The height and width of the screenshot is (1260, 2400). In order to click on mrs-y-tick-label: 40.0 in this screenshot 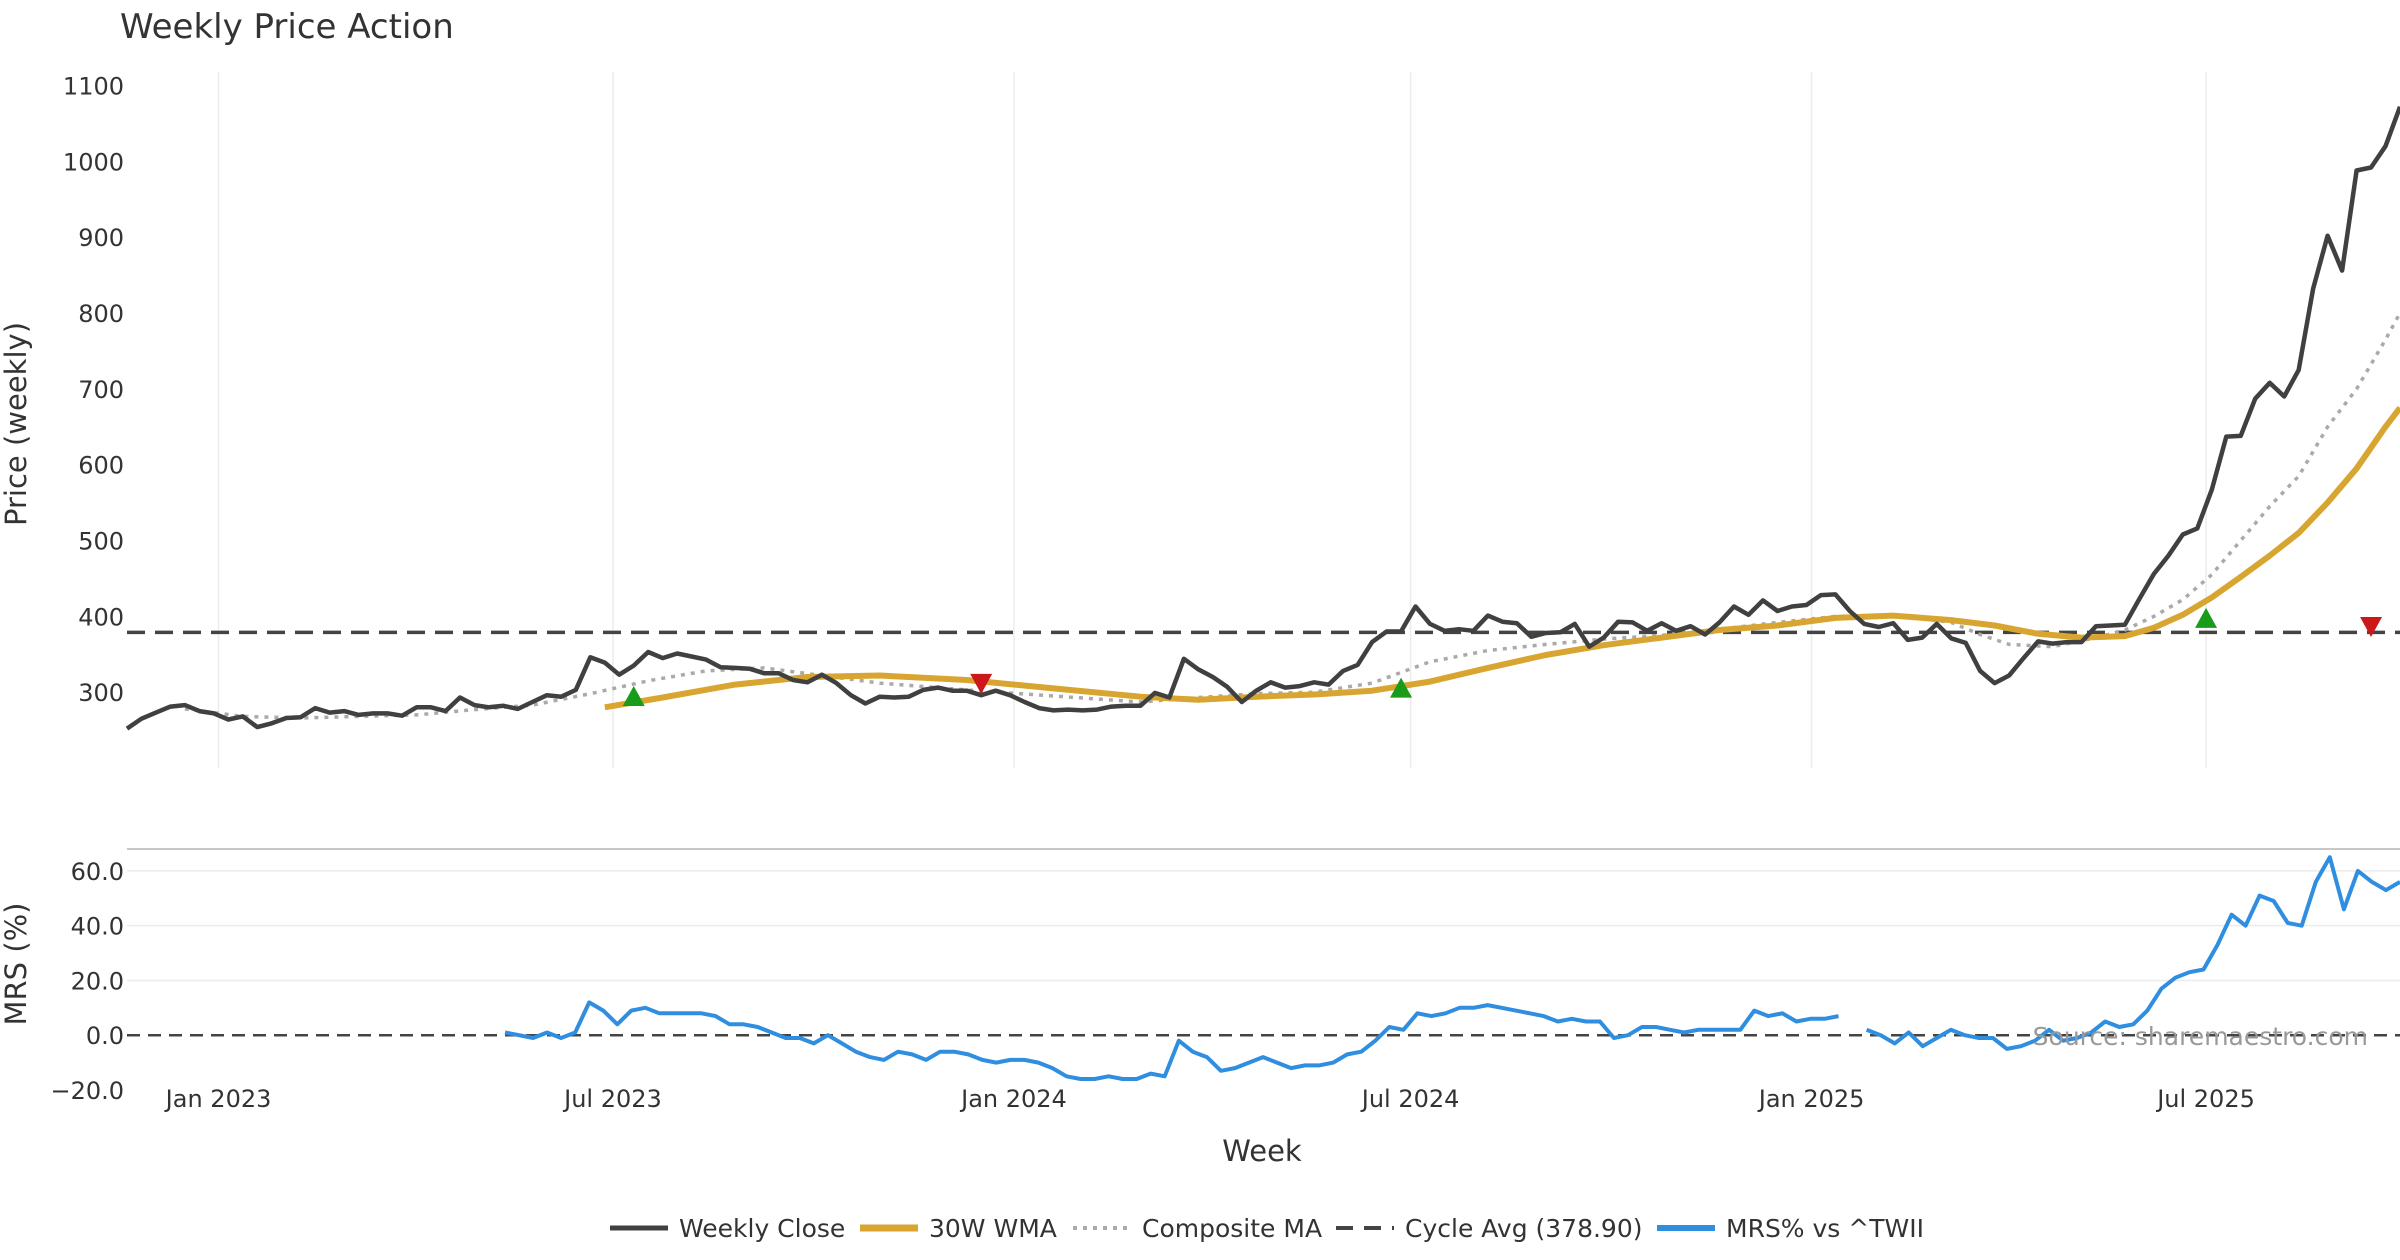, I will do `click(97, 927)`.